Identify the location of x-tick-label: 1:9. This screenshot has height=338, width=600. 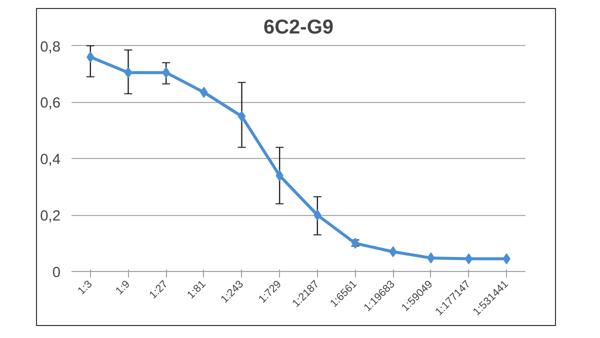
(123, 288).